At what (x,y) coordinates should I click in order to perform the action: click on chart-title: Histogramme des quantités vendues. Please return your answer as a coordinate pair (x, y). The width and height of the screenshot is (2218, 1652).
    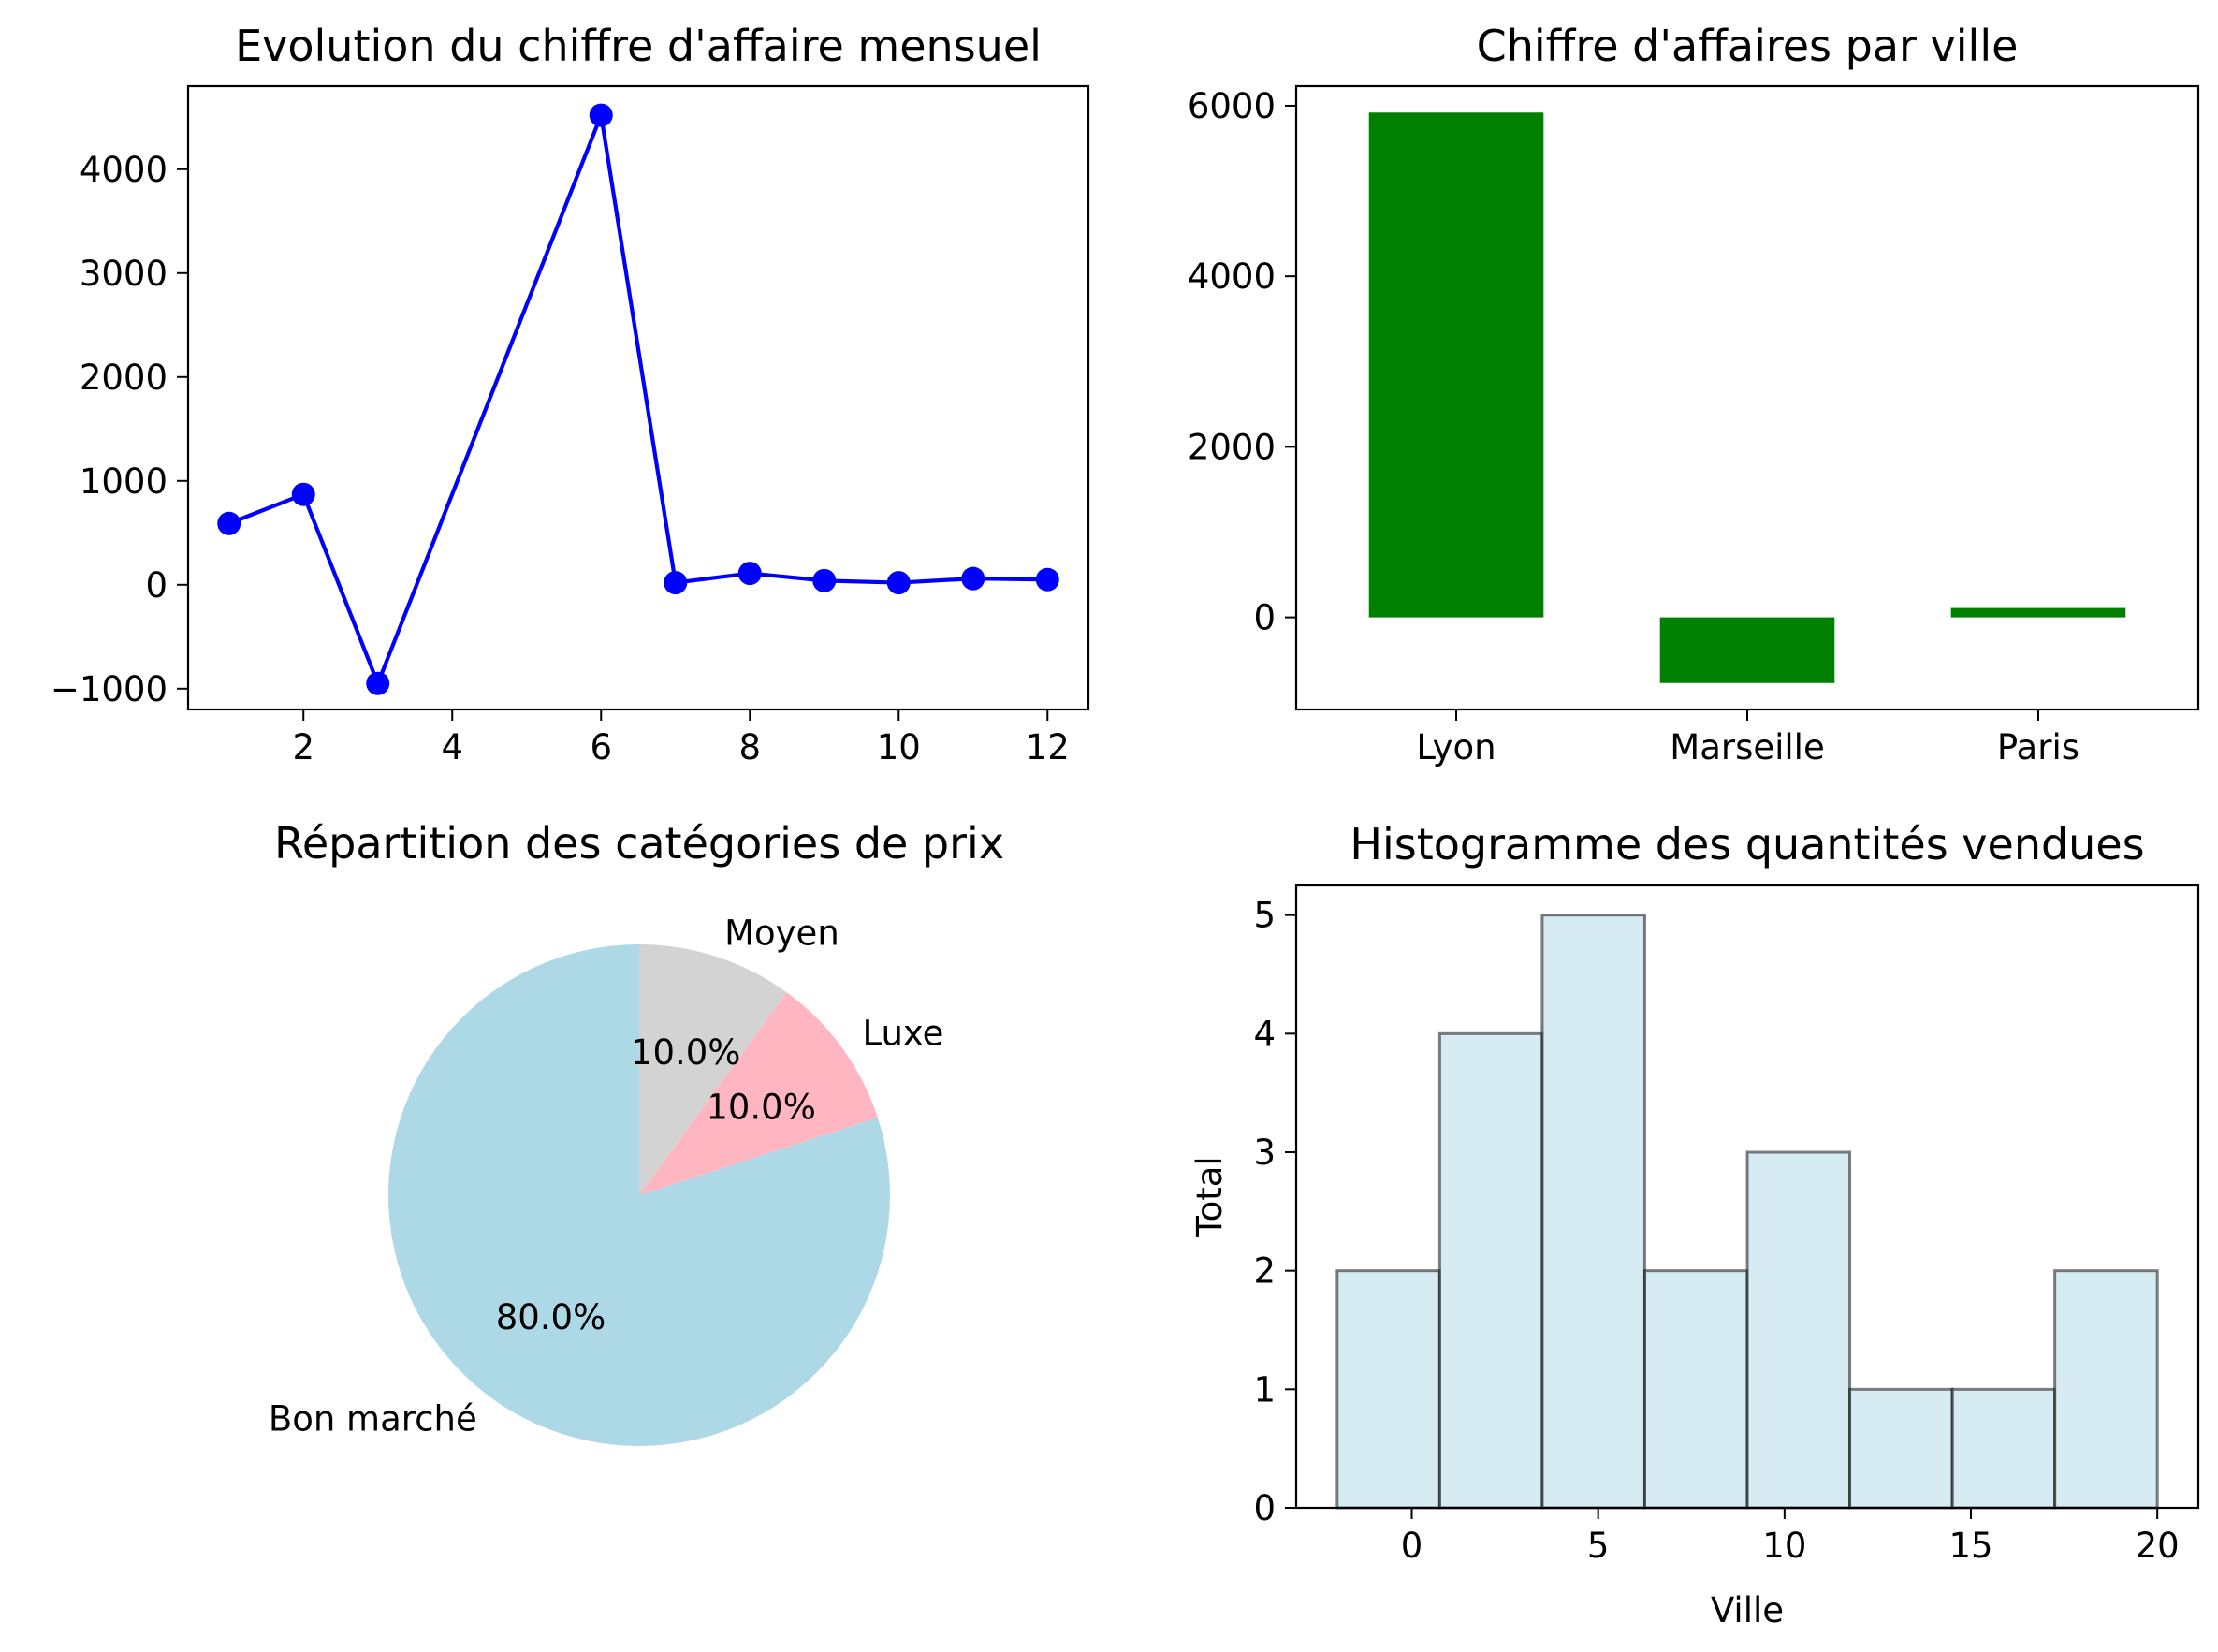
    Looking at the image, I should click on (1747, 844).